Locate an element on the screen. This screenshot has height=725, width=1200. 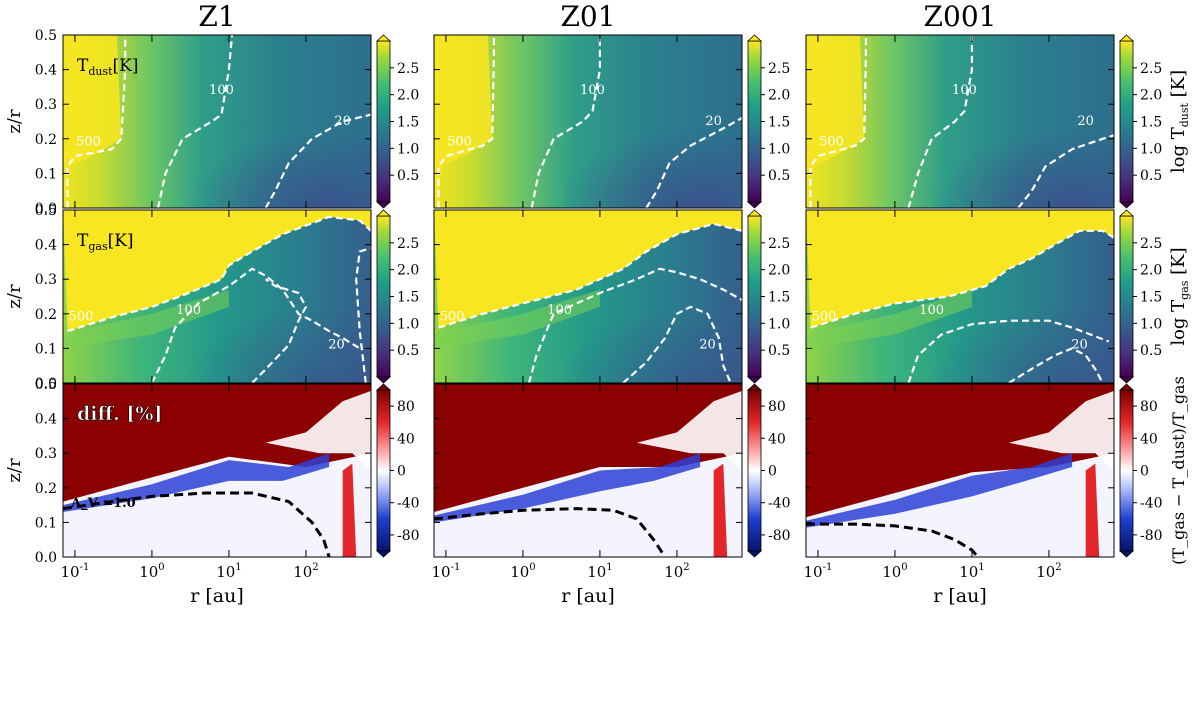
white-band is located at coordinates (318, 430).